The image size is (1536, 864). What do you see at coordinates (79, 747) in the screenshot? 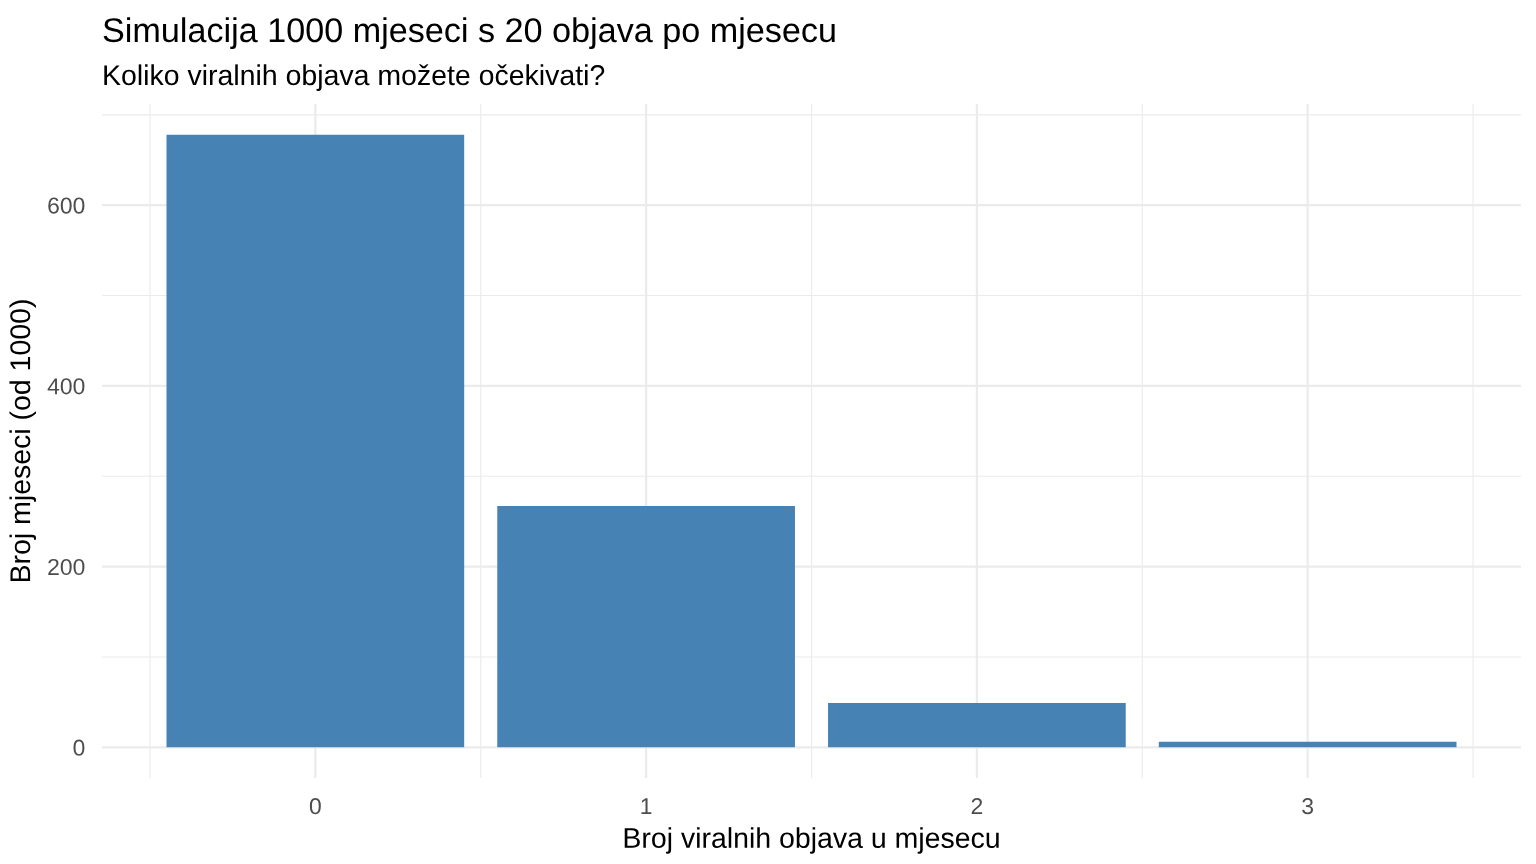
I see `y-tick-label: 0` at bounding box center [79, 747].